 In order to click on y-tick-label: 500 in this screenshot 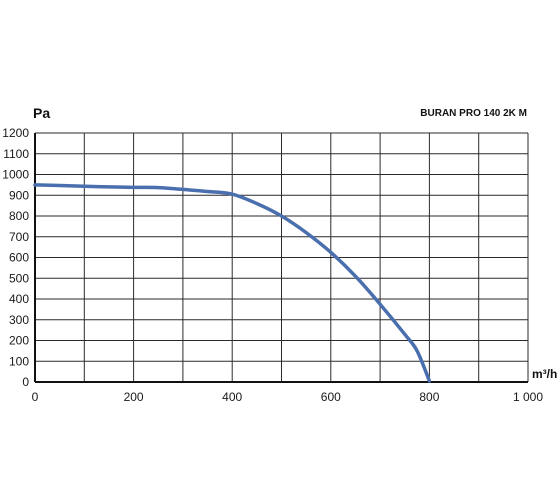, I will do `click(19, 278)`.